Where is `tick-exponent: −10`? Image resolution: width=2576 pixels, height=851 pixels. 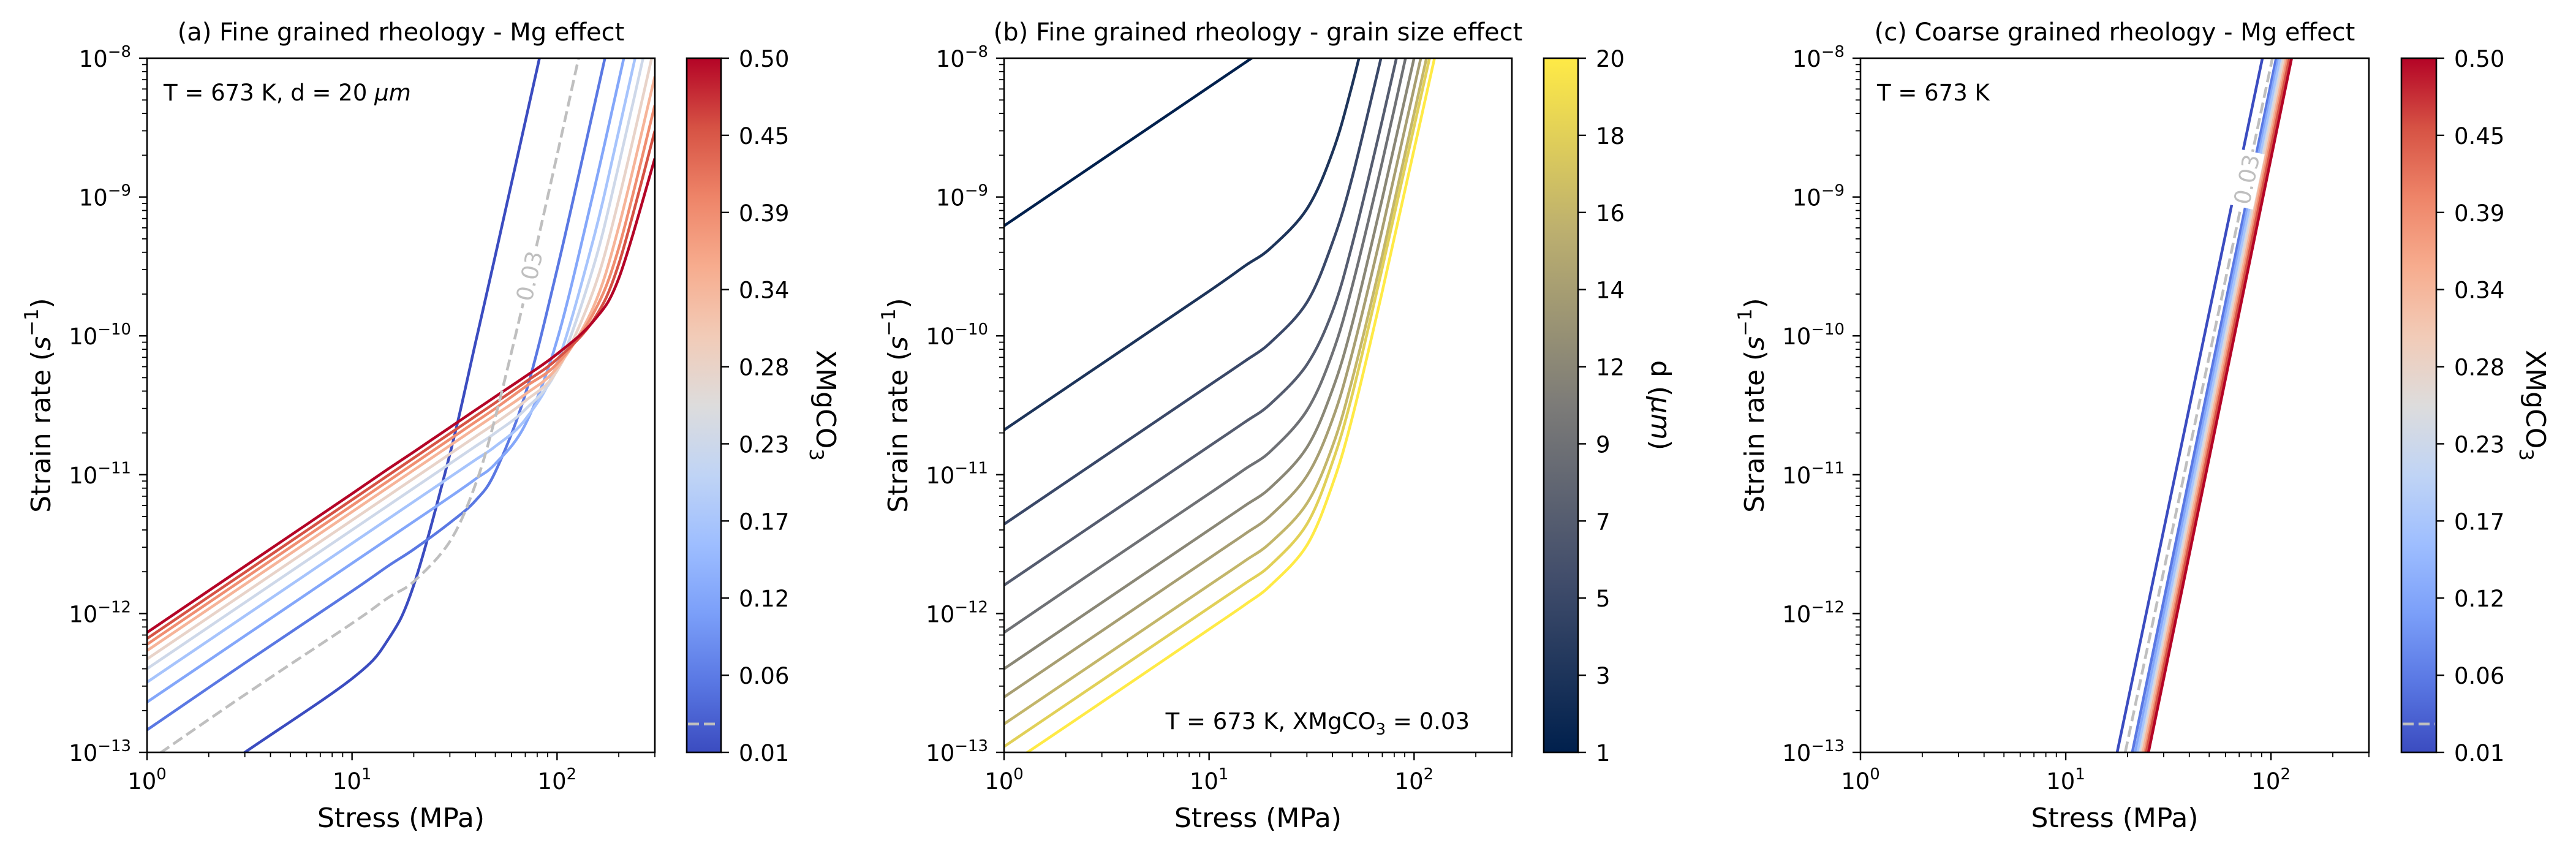 tick-exponent: −10 is located at coordinates (1828, 329).